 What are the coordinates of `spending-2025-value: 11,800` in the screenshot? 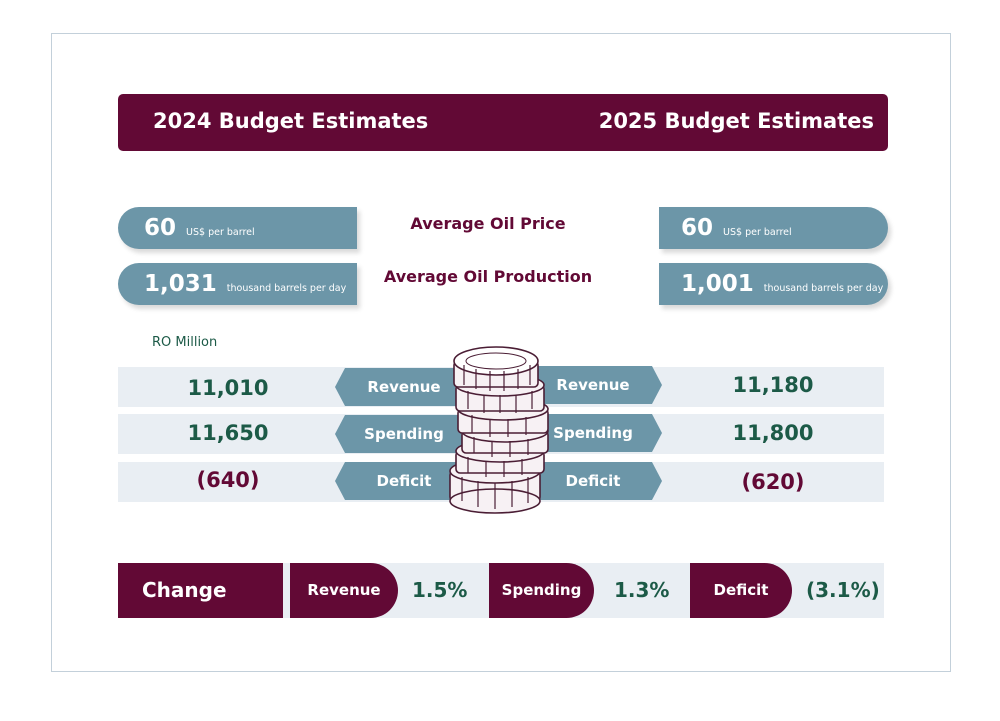 It's located at (773, 433).